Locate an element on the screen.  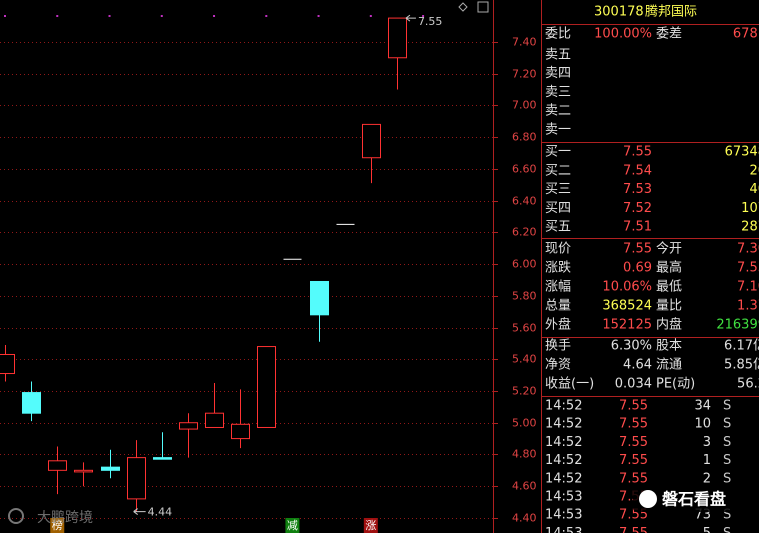
panel-text: 内盘 is located at coordinates (669, 325).